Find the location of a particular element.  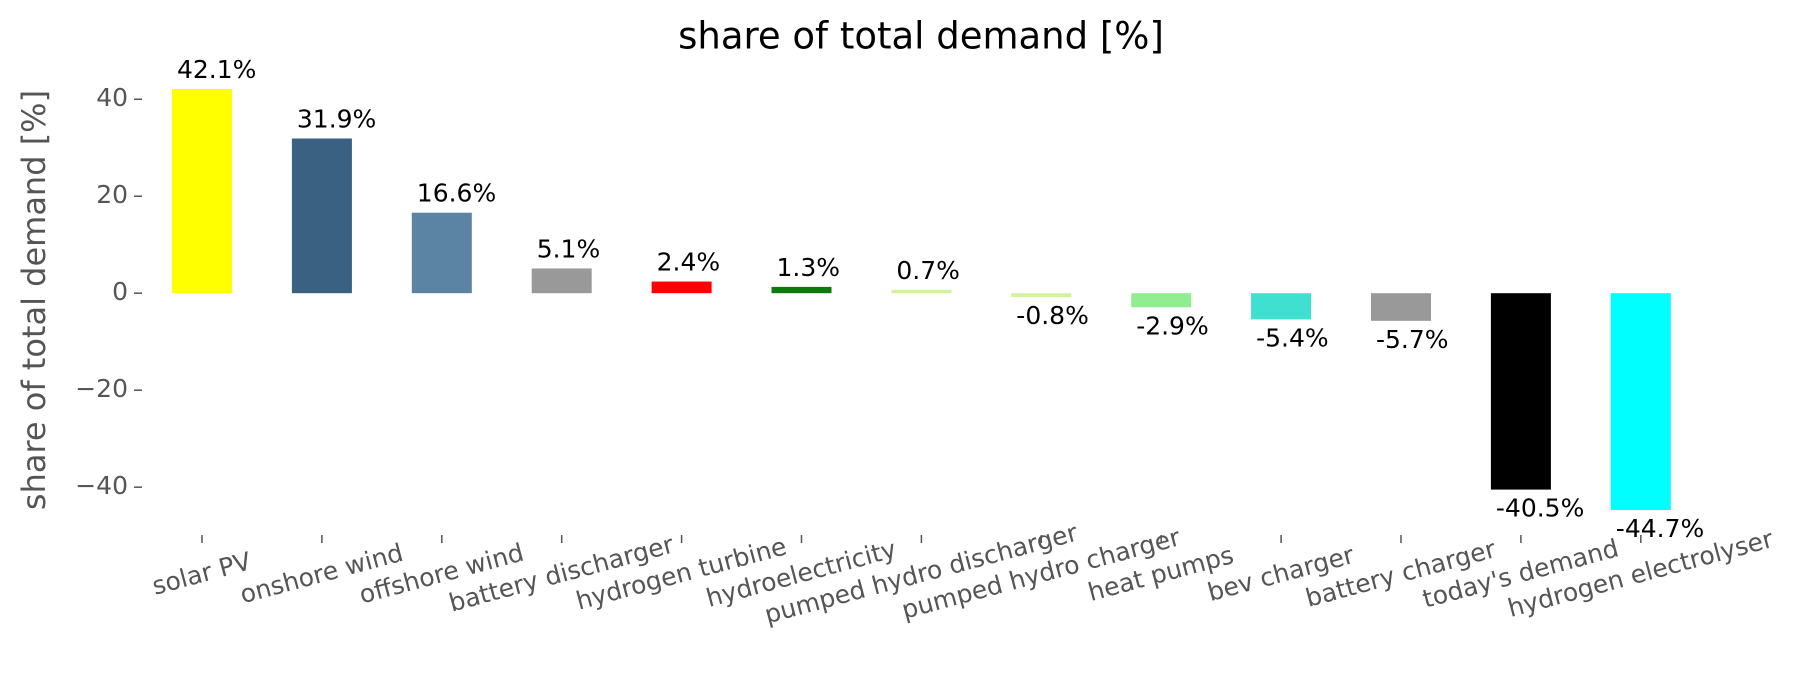

y-tick-label: −20 is located at coordinates (101, 388).